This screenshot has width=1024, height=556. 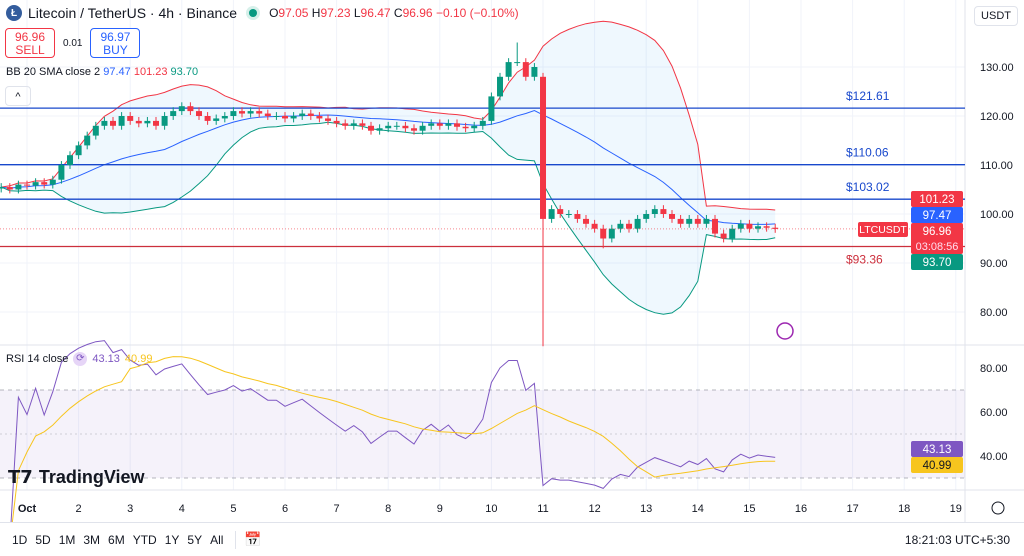 What do you see at coordinates (133, 13) in the screenshot?
I see `symbol-title: Litecoin / TetherUS · 4h · Binance` at bounding box center [133, 13].